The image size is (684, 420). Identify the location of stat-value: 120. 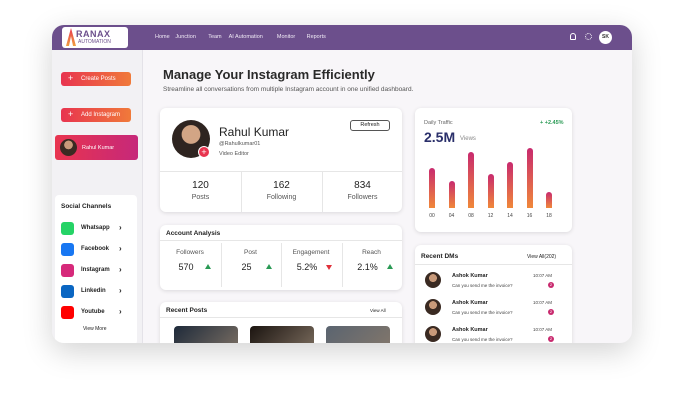
(200, 185).